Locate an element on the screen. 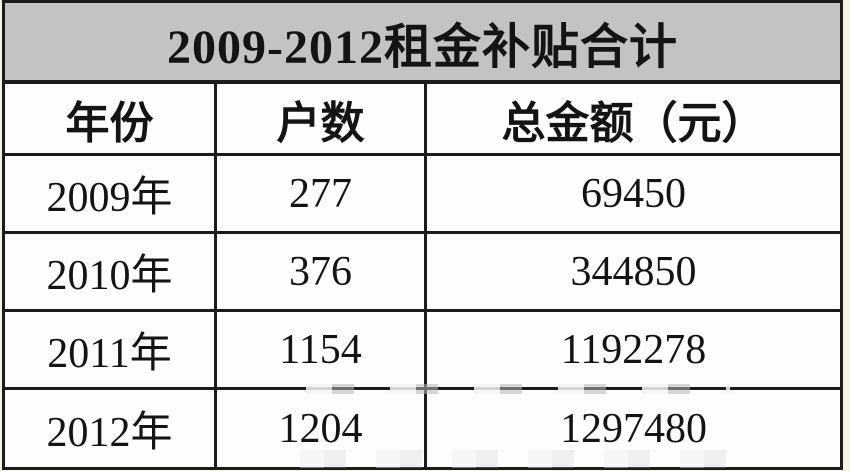 Image resolution: width=850 pixels, height=471 pixels. households-cell: 1204 is located at coordinates (322, 428).